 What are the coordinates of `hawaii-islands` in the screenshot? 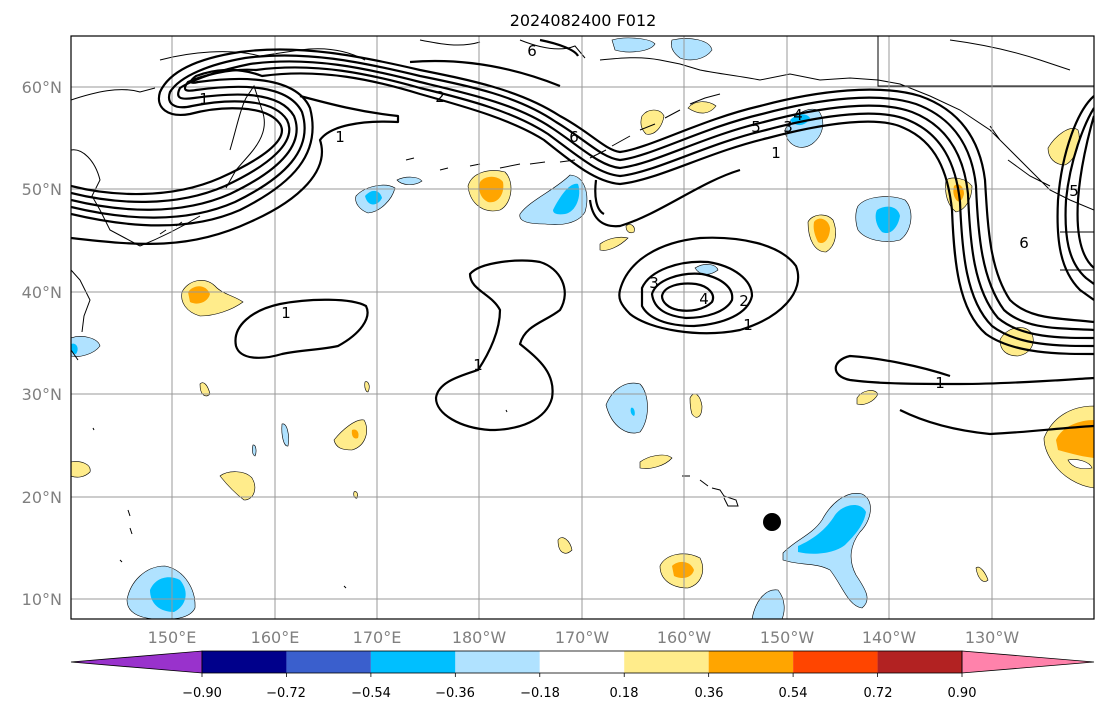 It's located at (710, 491).